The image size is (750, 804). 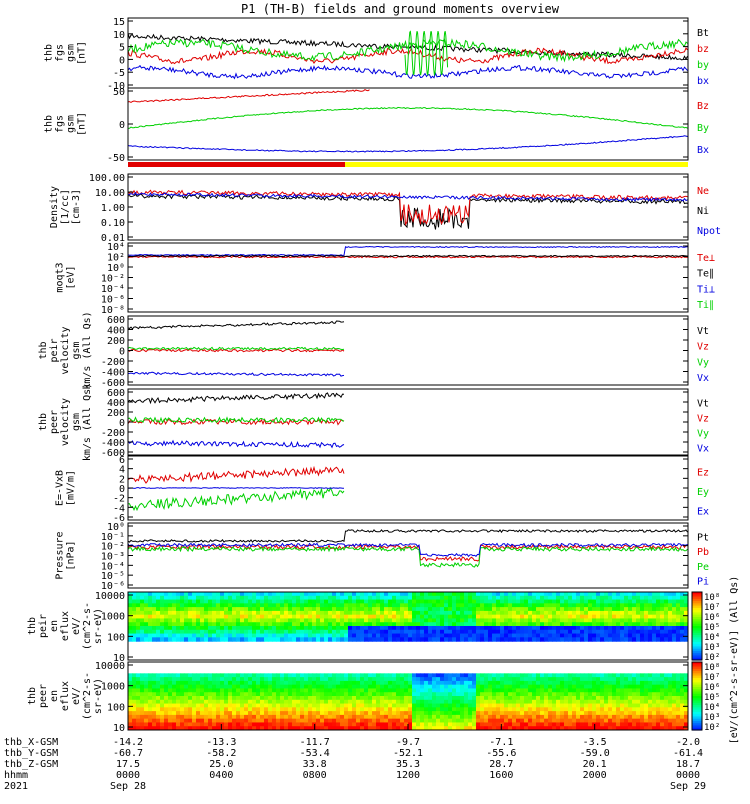 I want to click on fgs-smooth-legend-Bz: Bz, so click(x=703, y=106).